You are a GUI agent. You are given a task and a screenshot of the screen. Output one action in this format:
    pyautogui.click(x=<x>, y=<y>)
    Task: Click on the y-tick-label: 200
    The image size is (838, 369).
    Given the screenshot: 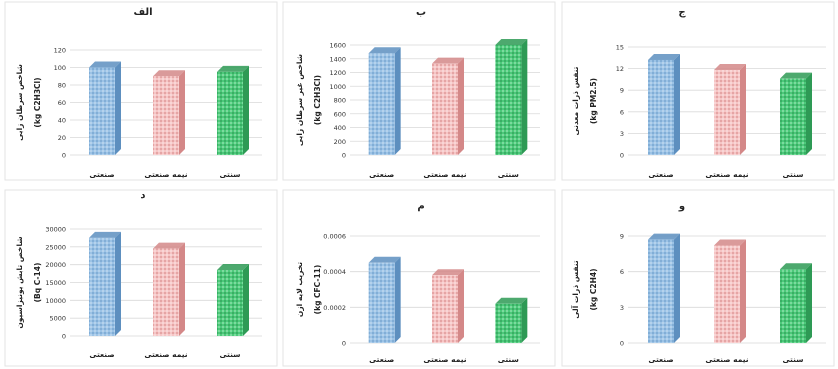 What is the action you would take?
    pyautogui.click(x=340, y=142)
    